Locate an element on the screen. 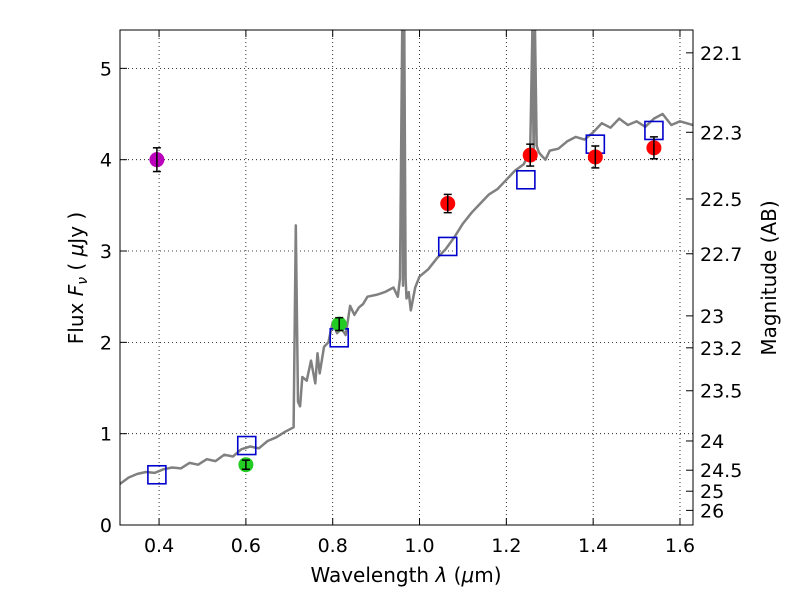 Image resolution: width=800 pixels, height=600 pixels. x-tick-label: 1.2 is located at coordinates (506, 546).